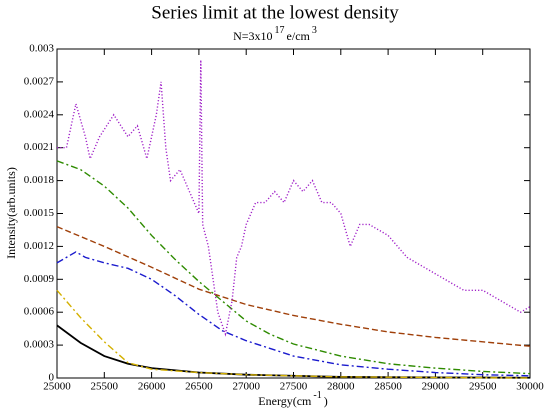 The image size is (550, 413). What do you see at coordinates (39, 114) in the screenshot?
I see `y-tick-label: 0.0024` at bounding box center [39, 114].